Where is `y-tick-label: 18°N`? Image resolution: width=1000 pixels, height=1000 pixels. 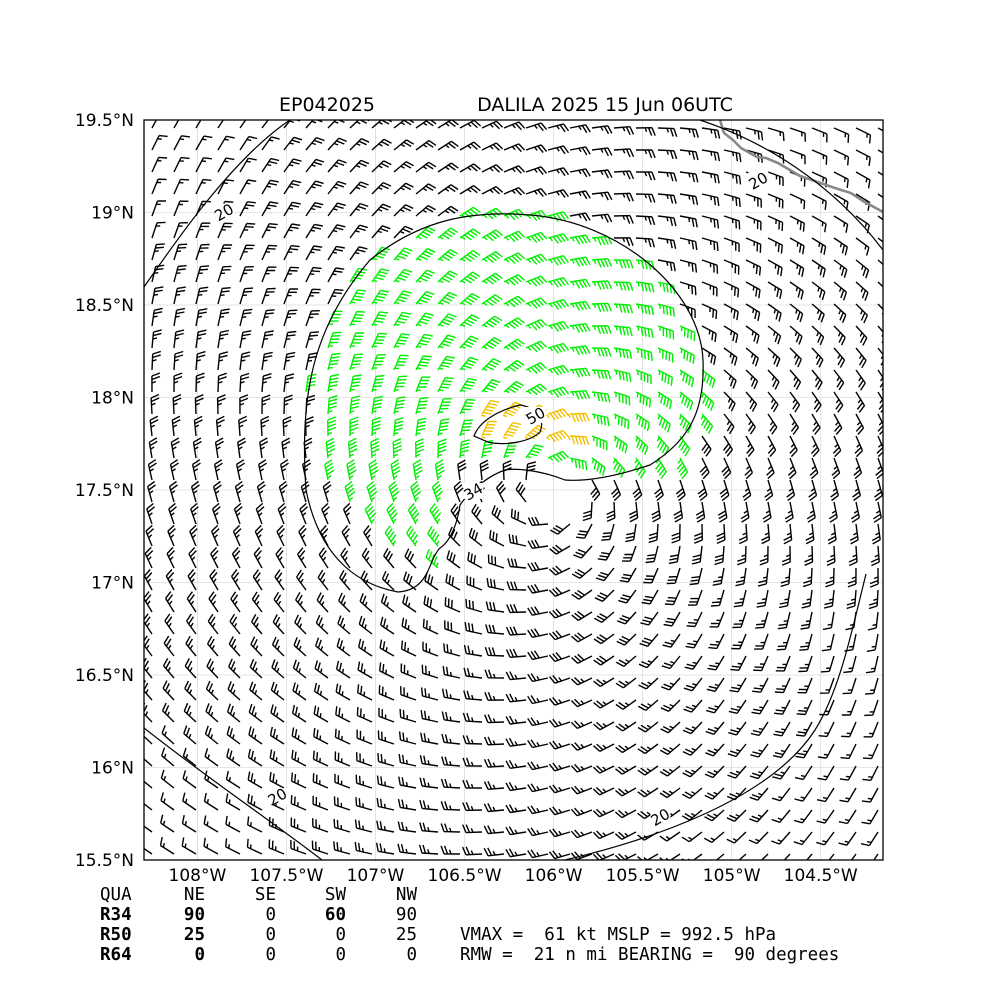 y-tick-label: 18°N is located at coordinates (112, 399).